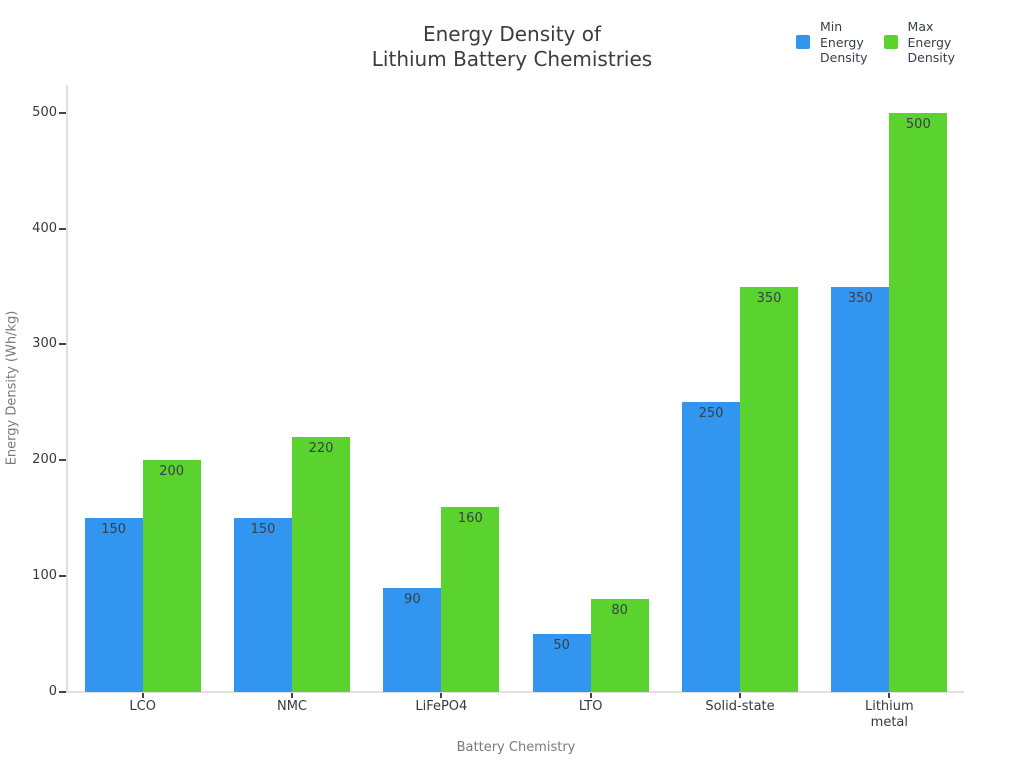 This screenshot has width=1024, height=768. What do you see at coordinates (113, 605) in the screenshot?
I see `bar-min-lco: 150` at bounding box center [113, 605].